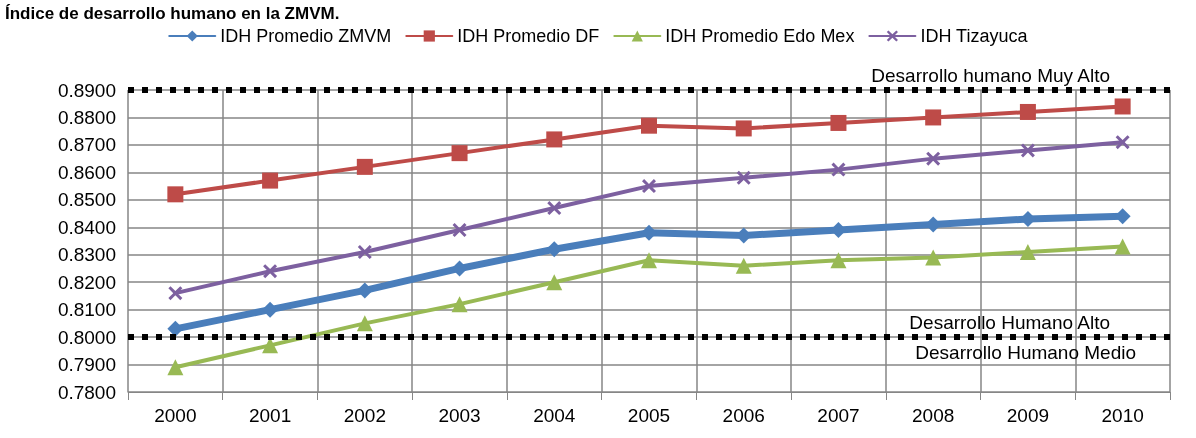 Image resolution: width=1196 pixels, height=438 pixels. I want to click on x-tick-label: 2009, so click(1028, 415).